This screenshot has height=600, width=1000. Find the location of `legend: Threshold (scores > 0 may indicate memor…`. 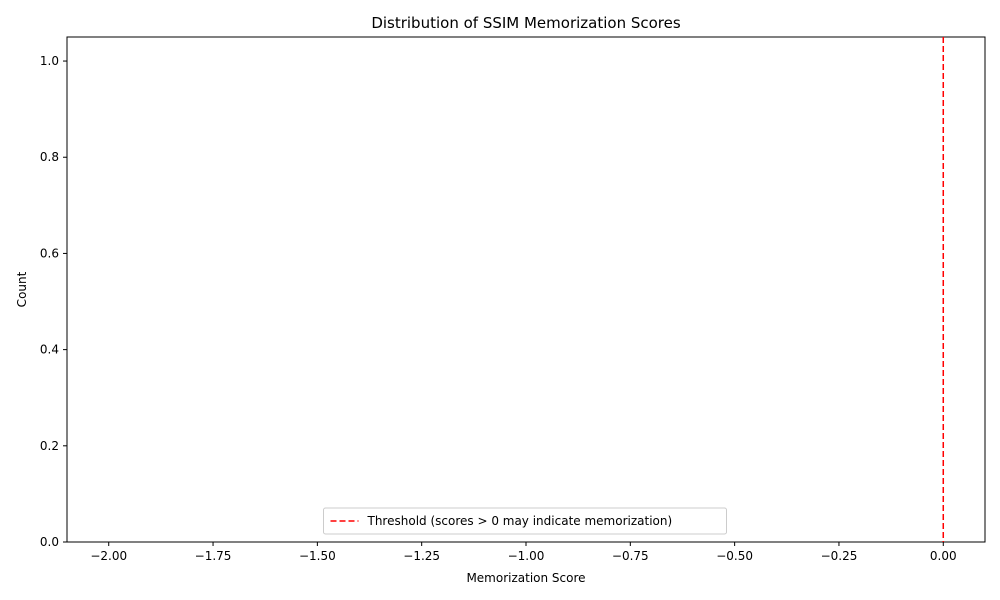

legend: Threshold (scores > 0 may indicate memor… is located at coordinates (525, 521).